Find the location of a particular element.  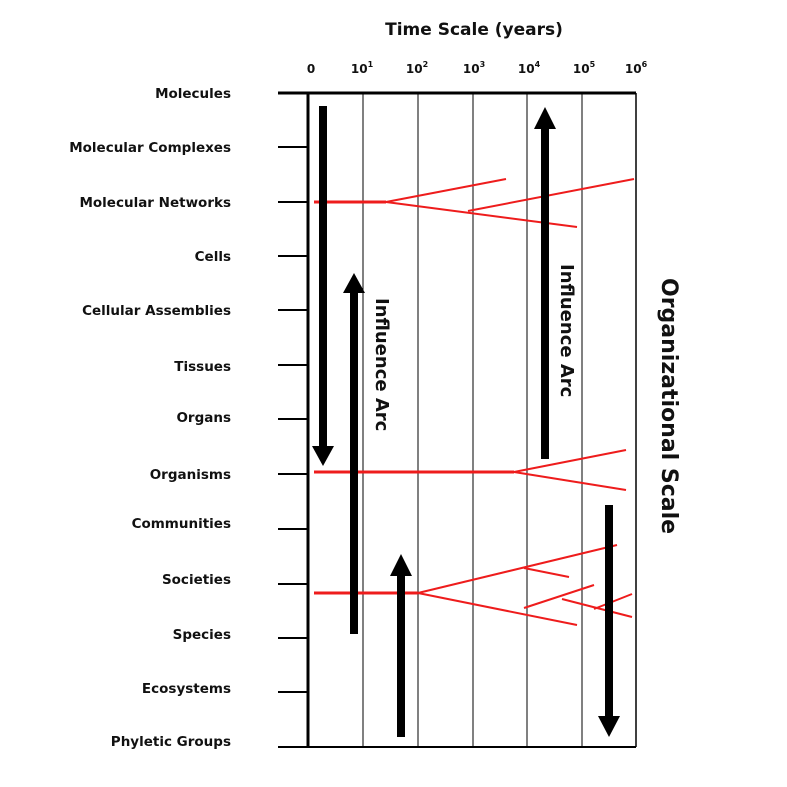

level-label-ecosystems: Ecosystems is located at coordinates (186, 689).